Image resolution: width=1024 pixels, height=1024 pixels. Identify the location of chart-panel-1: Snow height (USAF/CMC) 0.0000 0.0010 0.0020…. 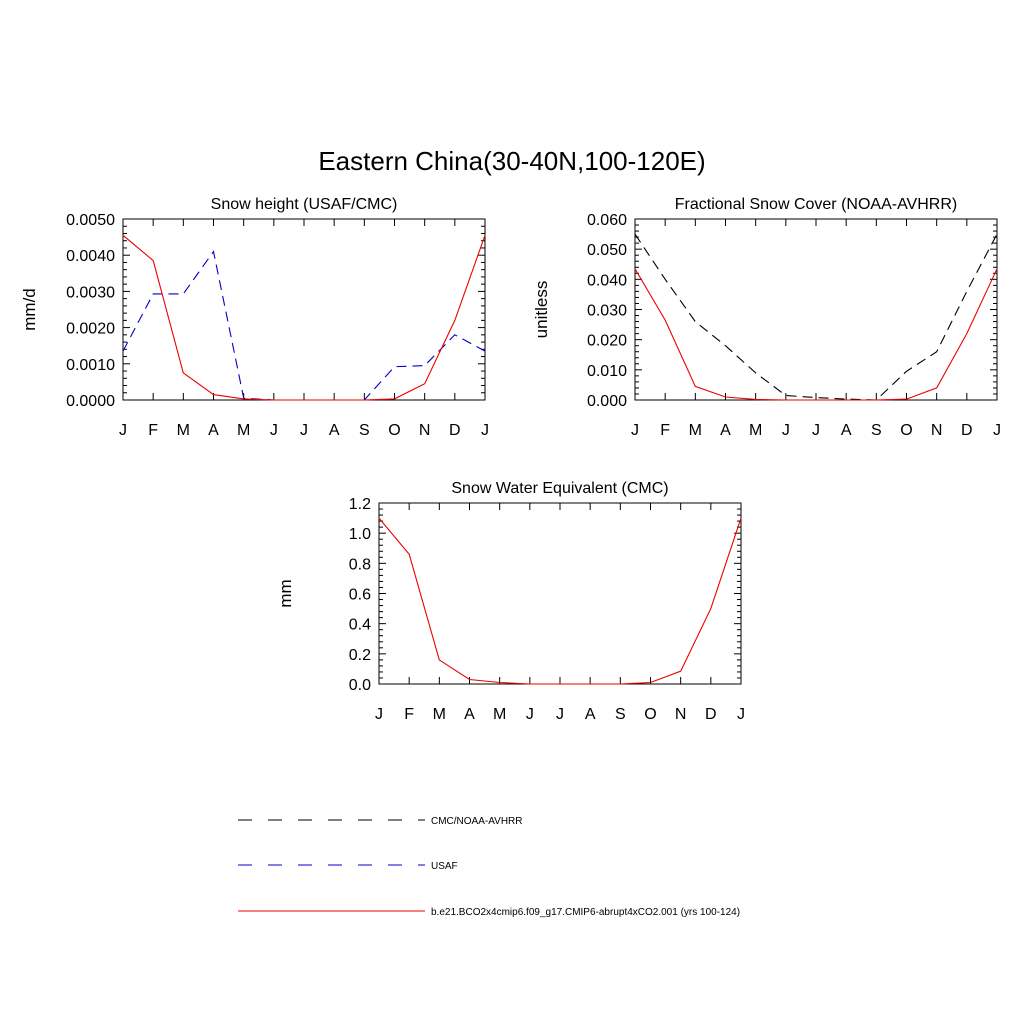
(254, 317).